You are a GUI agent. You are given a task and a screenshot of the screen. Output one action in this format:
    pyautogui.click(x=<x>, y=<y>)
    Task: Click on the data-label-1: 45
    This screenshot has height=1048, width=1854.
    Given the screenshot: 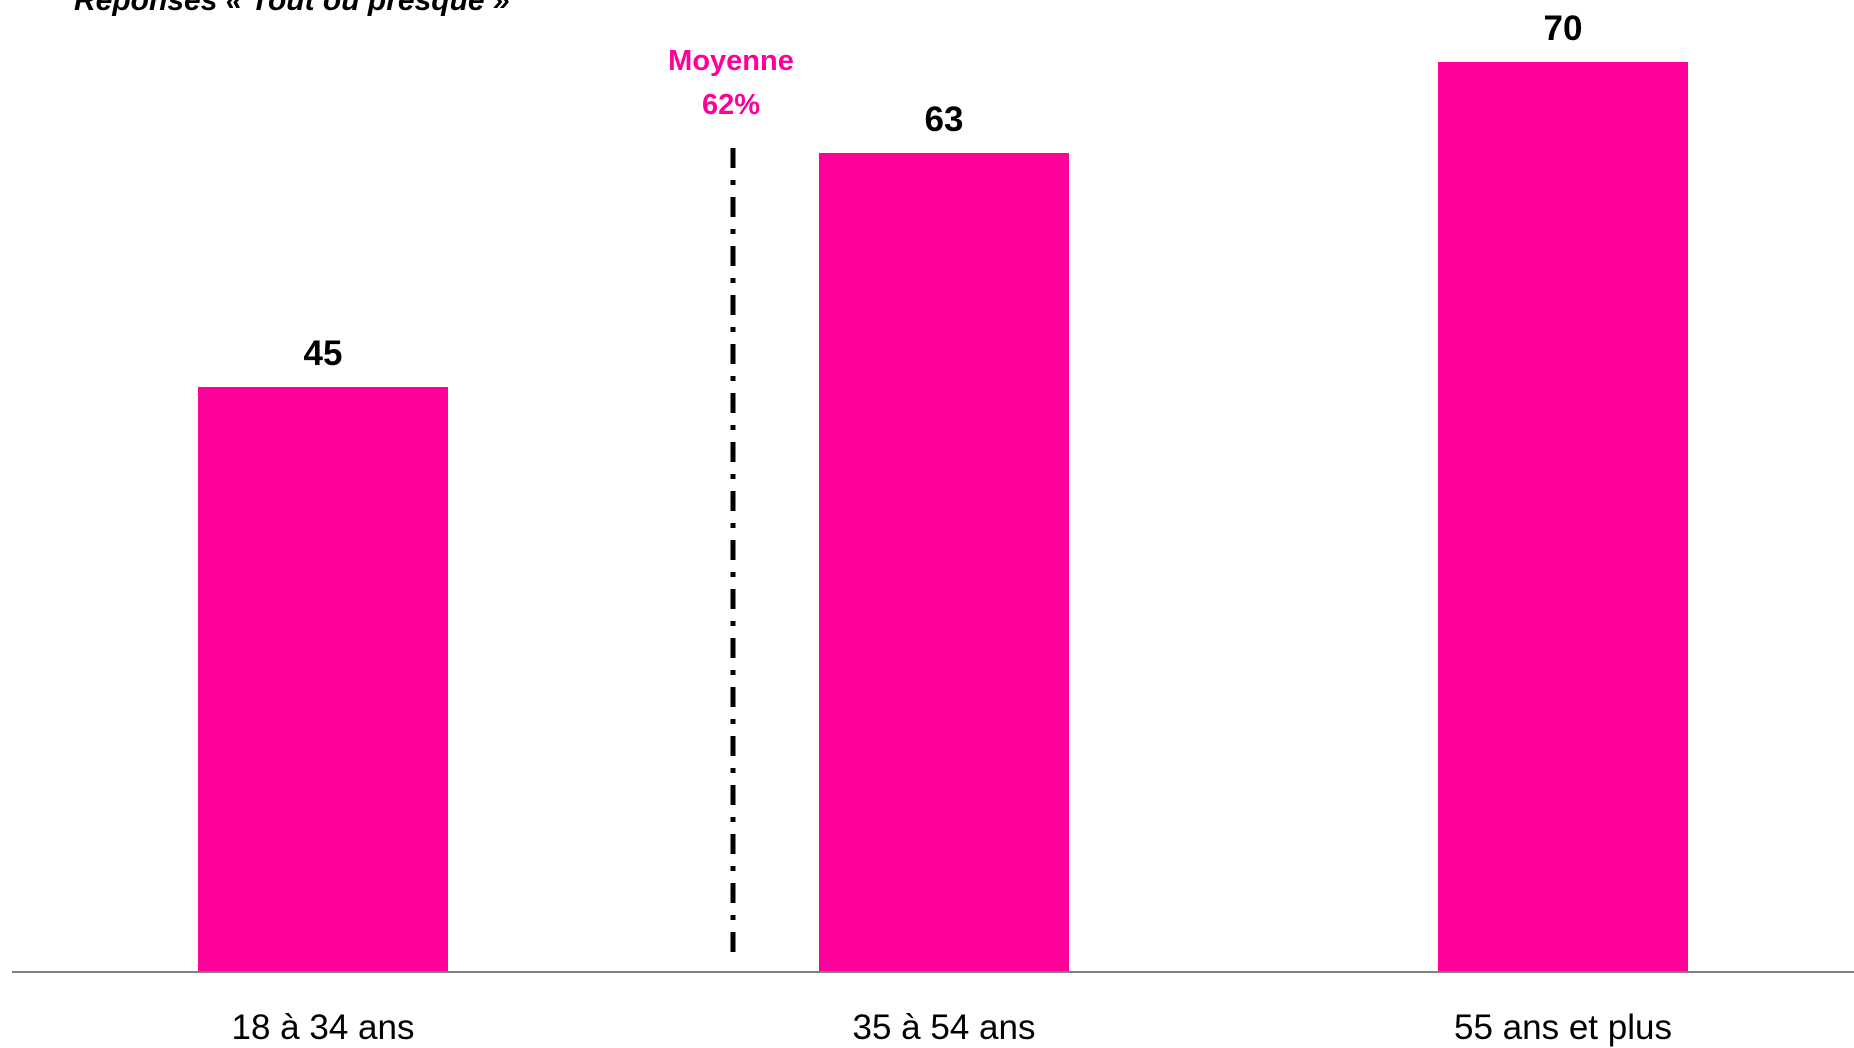 What is the action you would take?
    pyautogui.click(x=323, y=353)
    